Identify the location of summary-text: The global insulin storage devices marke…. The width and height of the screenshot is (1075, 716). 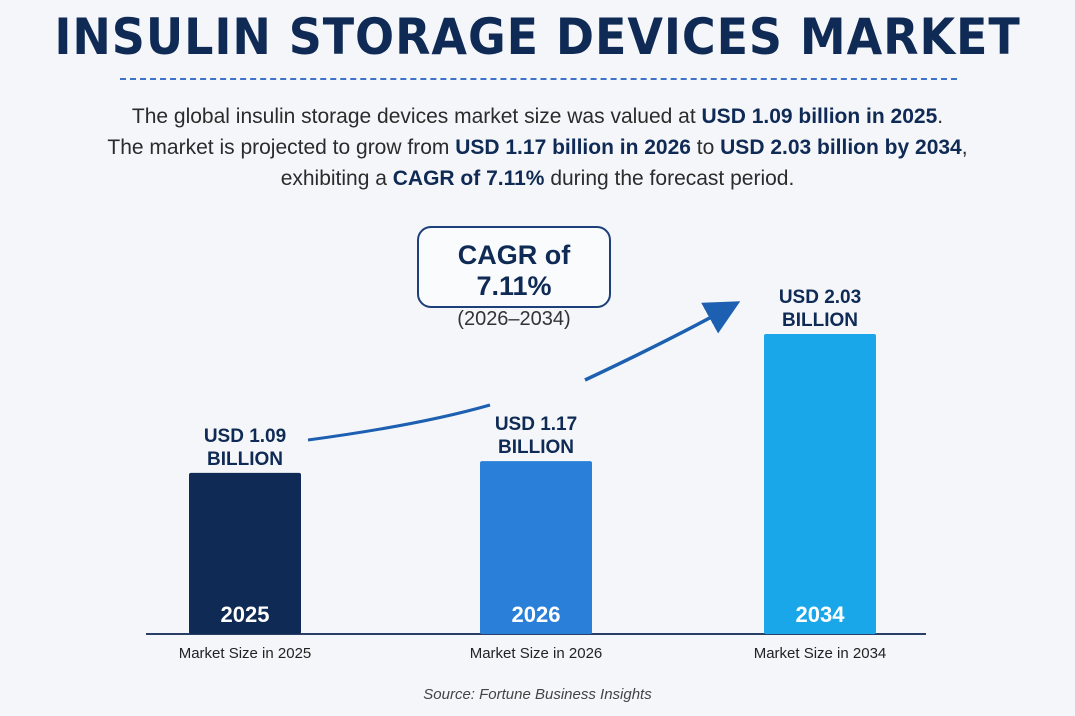
(416, 116).